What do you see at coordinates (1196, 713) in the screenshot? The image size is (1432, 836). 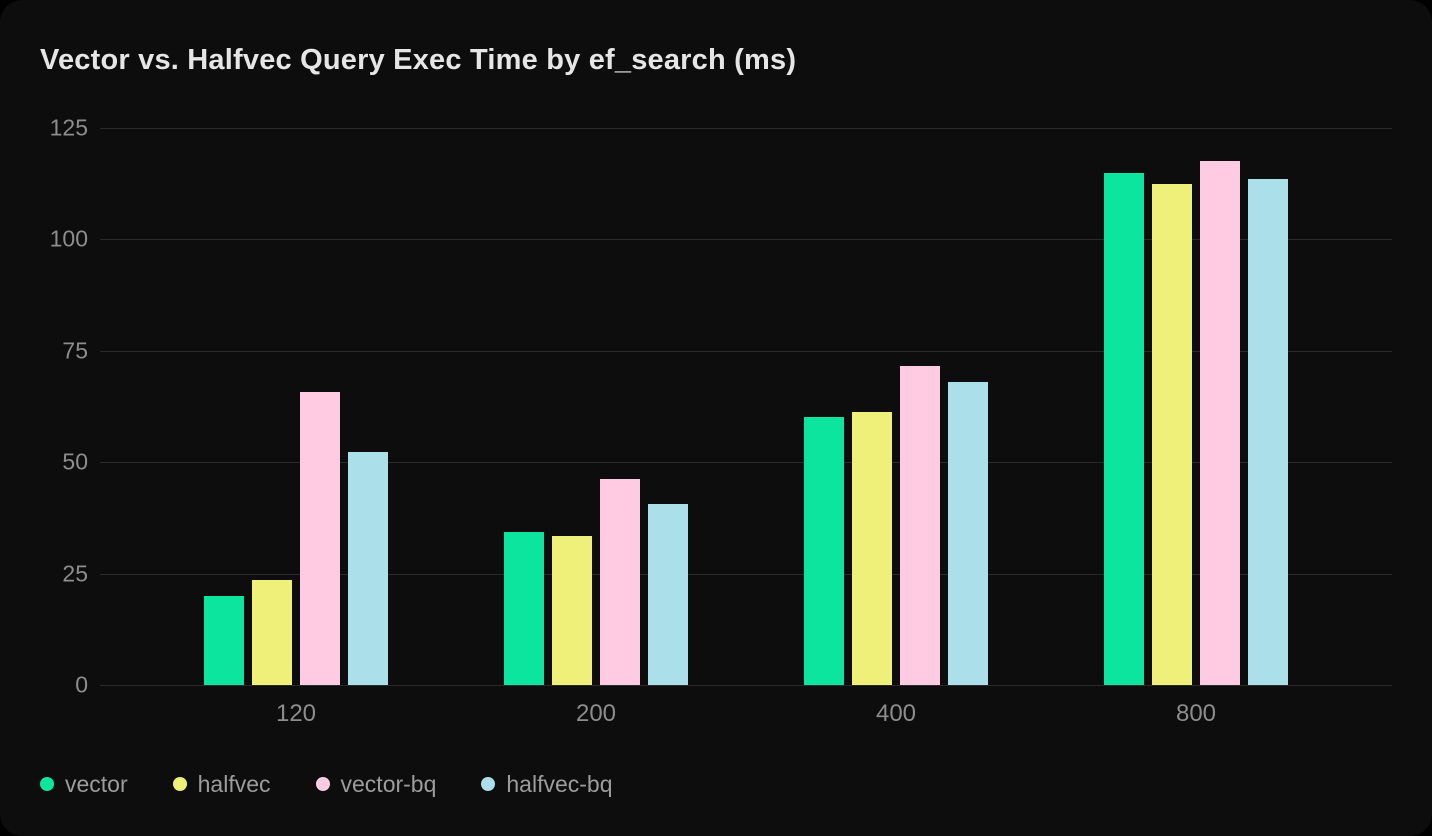 I see `x-axis-category-label: 800` at bounding box center [1196, 713].